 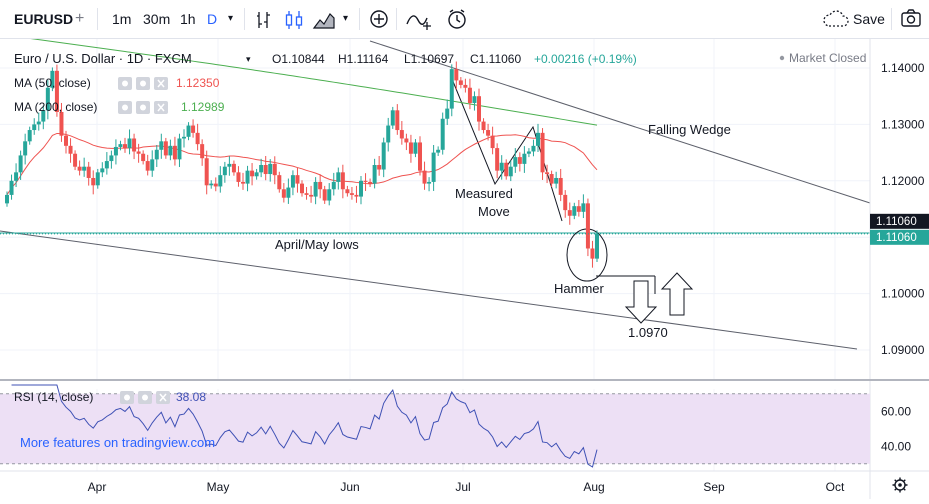 What do you see at coordinates (248, 59) in the screenshot?
I see `legend-chevron-icon: ▾` at bounding box center [248, 59].